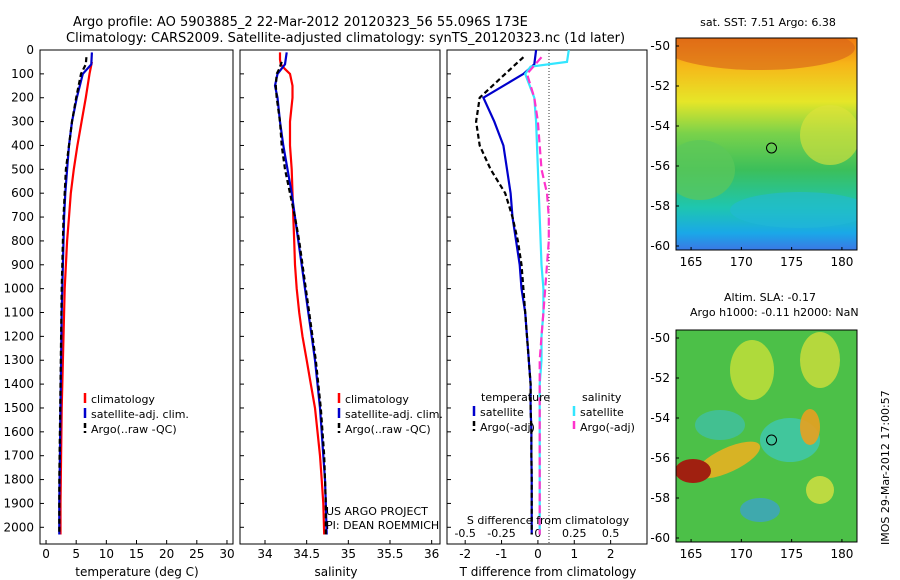 This screenshot has width=900, height=580. Describe the element at coordinates (431, 554) in the screenshot. I see `x-tick-label: 36` at that location.